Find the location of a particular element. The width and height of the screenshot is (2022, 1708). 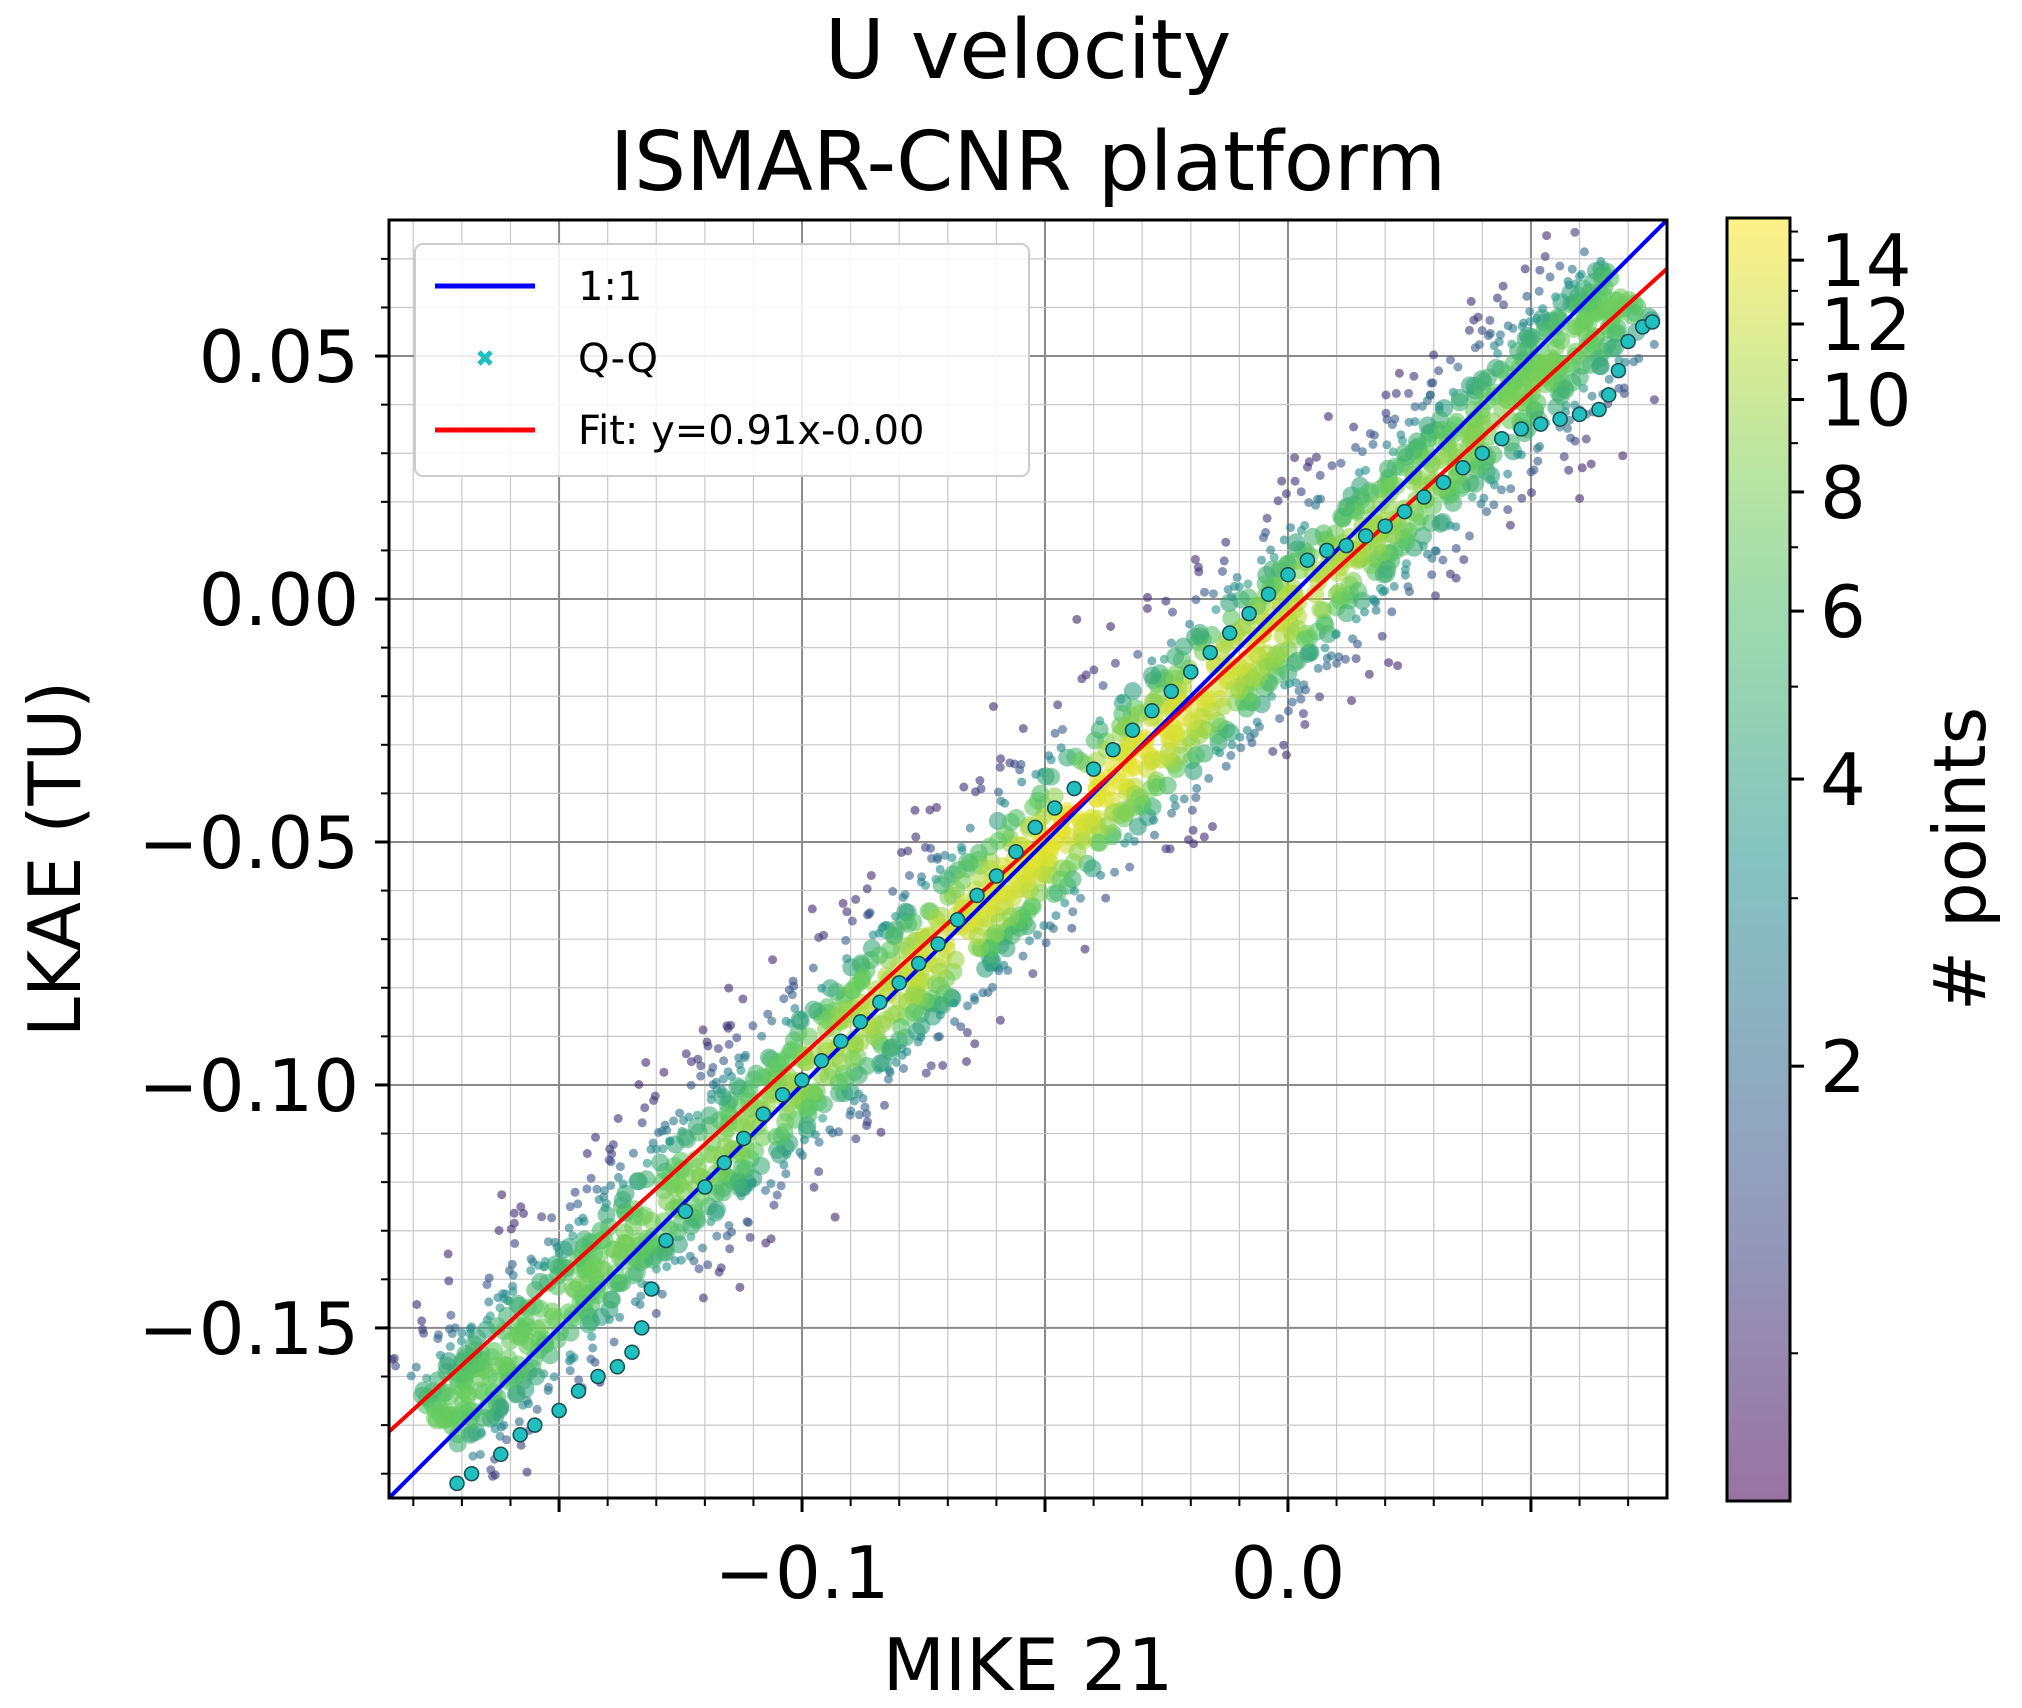

legend-swatch-qq is located at coordinates (485, 358).